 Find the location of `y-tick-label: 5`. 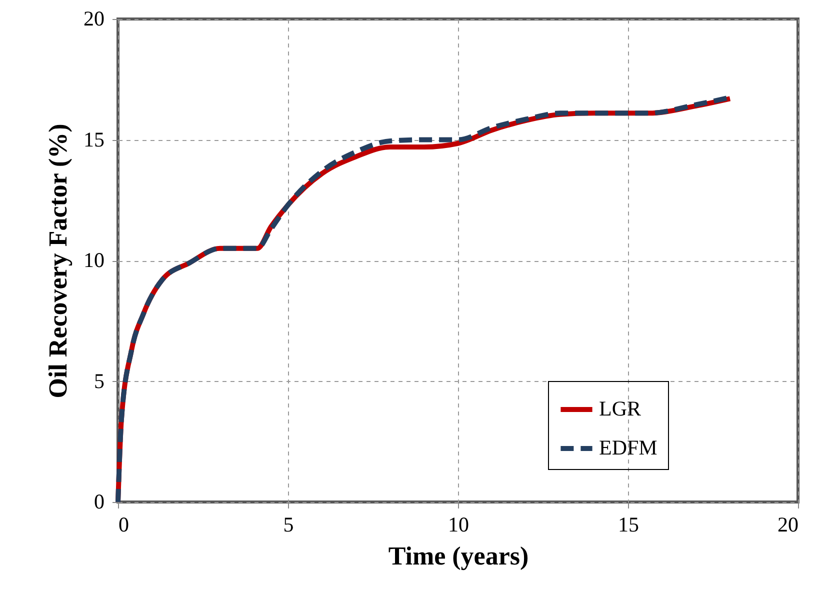

y-tick-label: 5 is located at coordinates (99, 380).